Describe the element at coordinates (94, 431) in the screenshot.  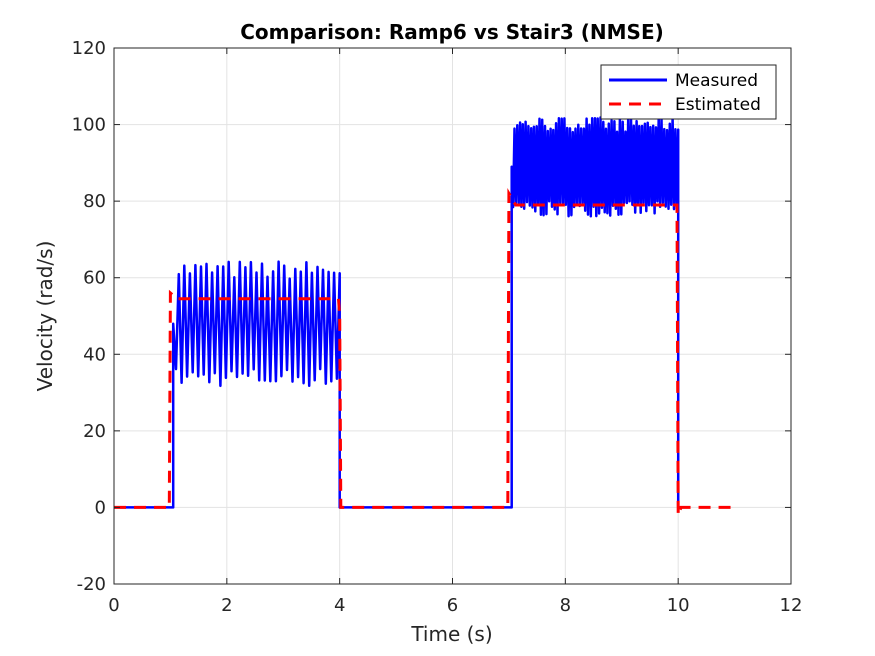
I see `y-tick-label: 20` at that location.